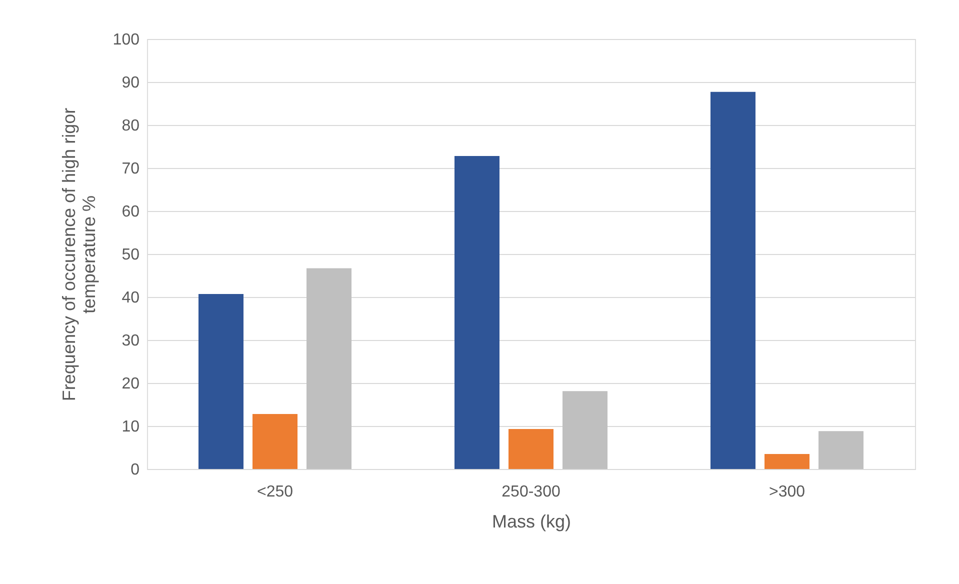 This screenshot has height=584, width=959. What do you see at coordinates (131, 427) in the screenshot?
I see `y-tick-label: 10` at bounding box center [131, 427].